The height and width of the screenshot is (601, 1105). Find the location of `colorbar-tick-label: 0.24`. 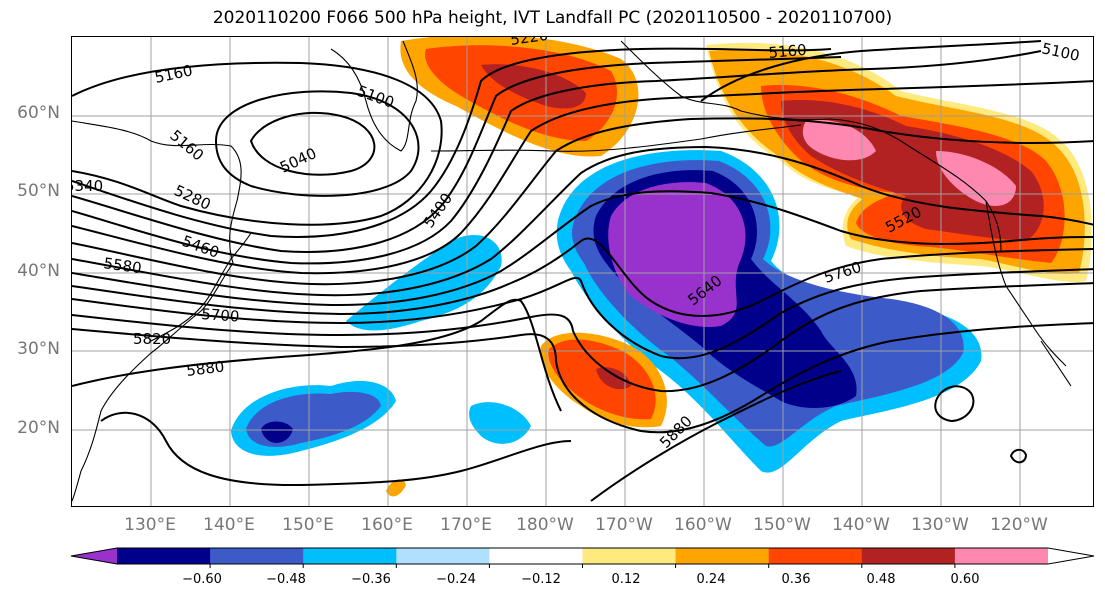

colorbar-tick-label: 0.24 is located at coordinates (711, 579).